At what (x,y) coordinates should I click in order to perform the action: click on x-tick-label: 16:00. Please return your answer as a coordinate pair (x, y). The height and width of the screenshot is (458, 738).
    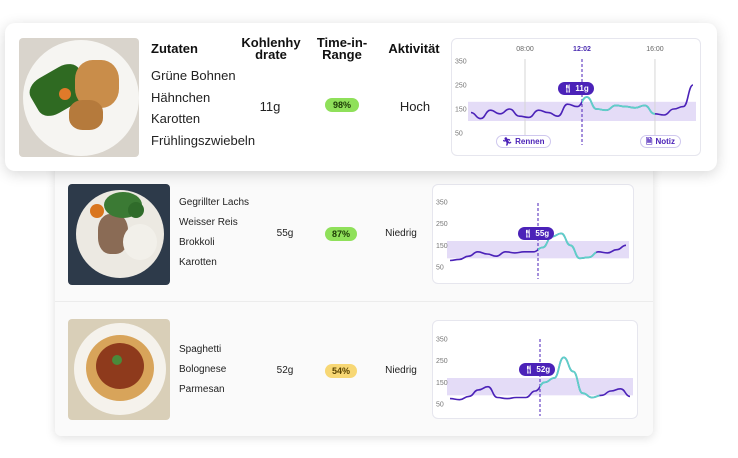
    Looking at the image, I should click on (655, 49).